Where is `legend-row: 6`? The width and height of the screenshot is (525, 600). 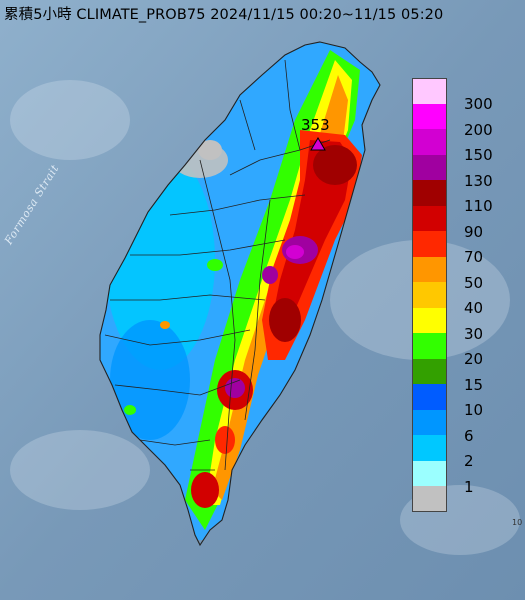 legend-row: 6 is located at coordinates (460, 427).